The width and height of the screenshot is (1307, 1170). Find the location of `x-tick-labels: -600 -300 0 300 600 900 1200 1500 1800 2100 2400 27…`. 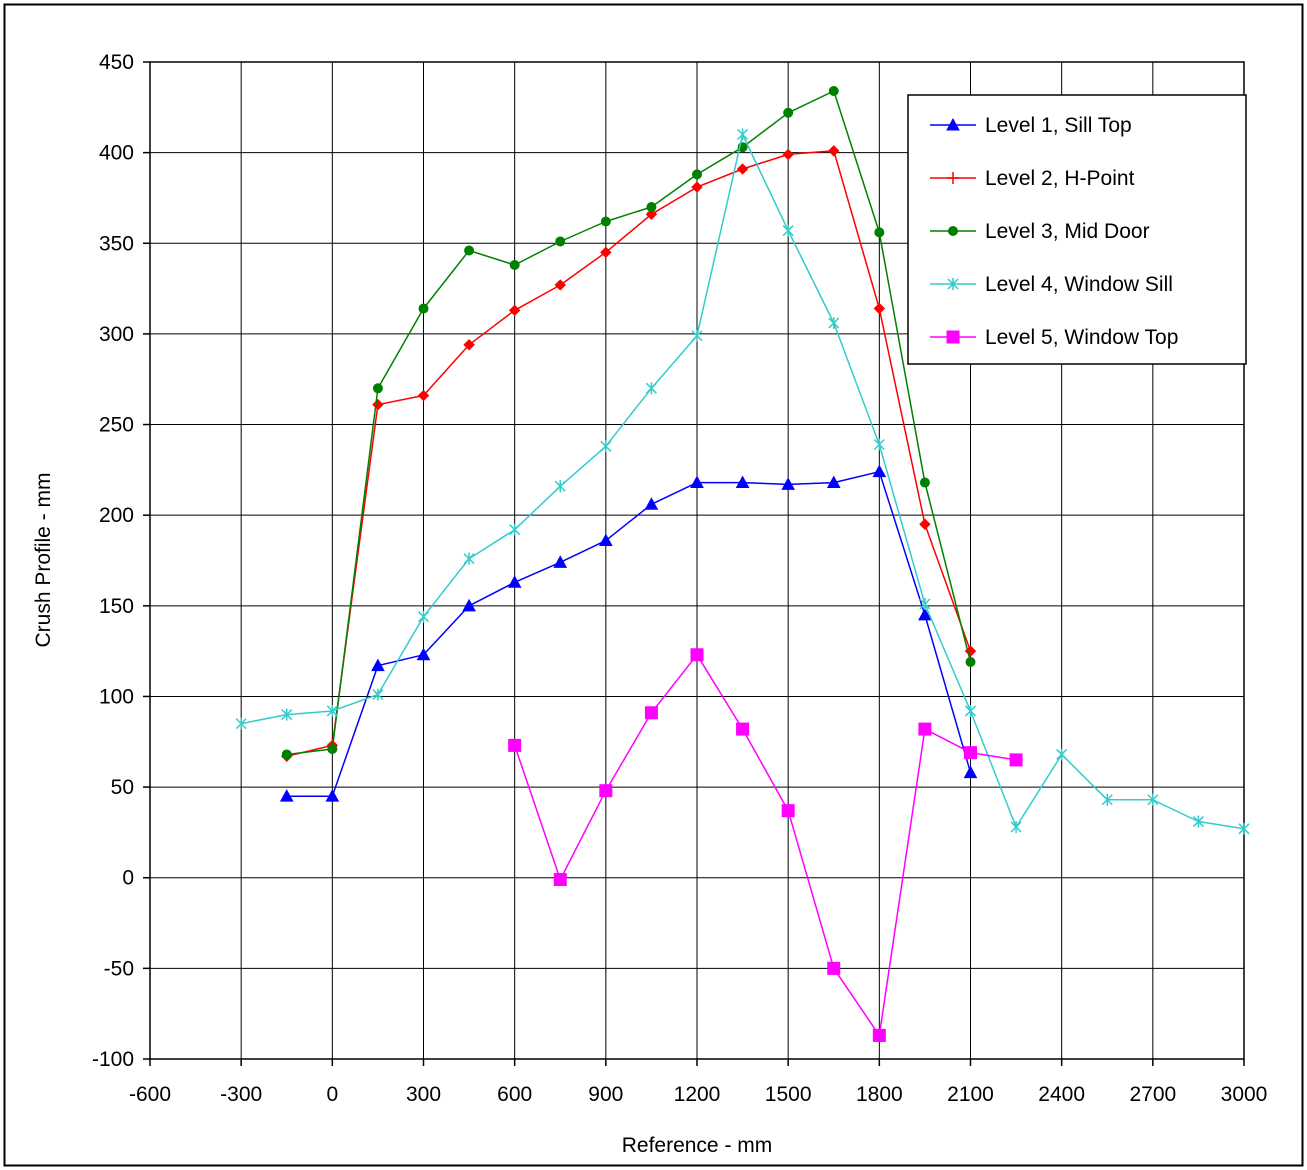

x-tick-labels: -600 -300 0 300 600 900 1200 1500 1800 2100 2400 27… is located at coordinates (698, 1094).